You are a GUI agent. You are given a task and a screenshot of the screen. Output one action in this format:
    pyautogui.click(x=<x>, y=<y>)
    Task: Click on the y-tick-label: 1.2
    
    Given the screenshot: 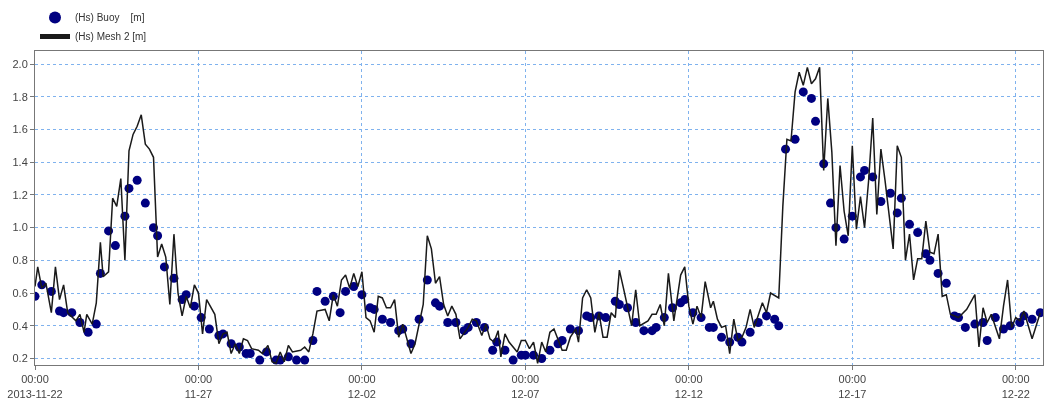 What is the action you would take?
    pyautogui.click(x=20, y=194)
    